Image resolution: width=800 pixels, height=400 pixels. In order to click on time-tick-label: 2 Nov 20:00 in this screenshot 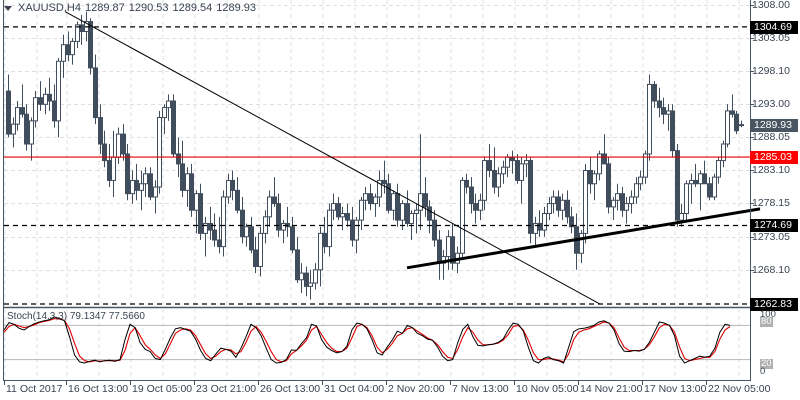, I will do `click(416, 389)`.